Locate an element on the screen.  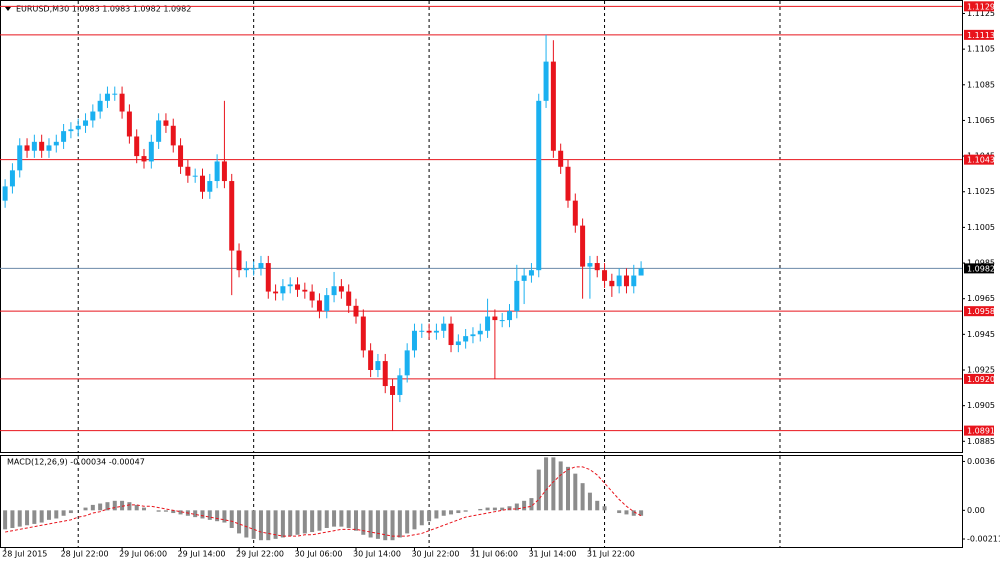
y-tick-label: -0.00211 is located at coordinates (983, 538).